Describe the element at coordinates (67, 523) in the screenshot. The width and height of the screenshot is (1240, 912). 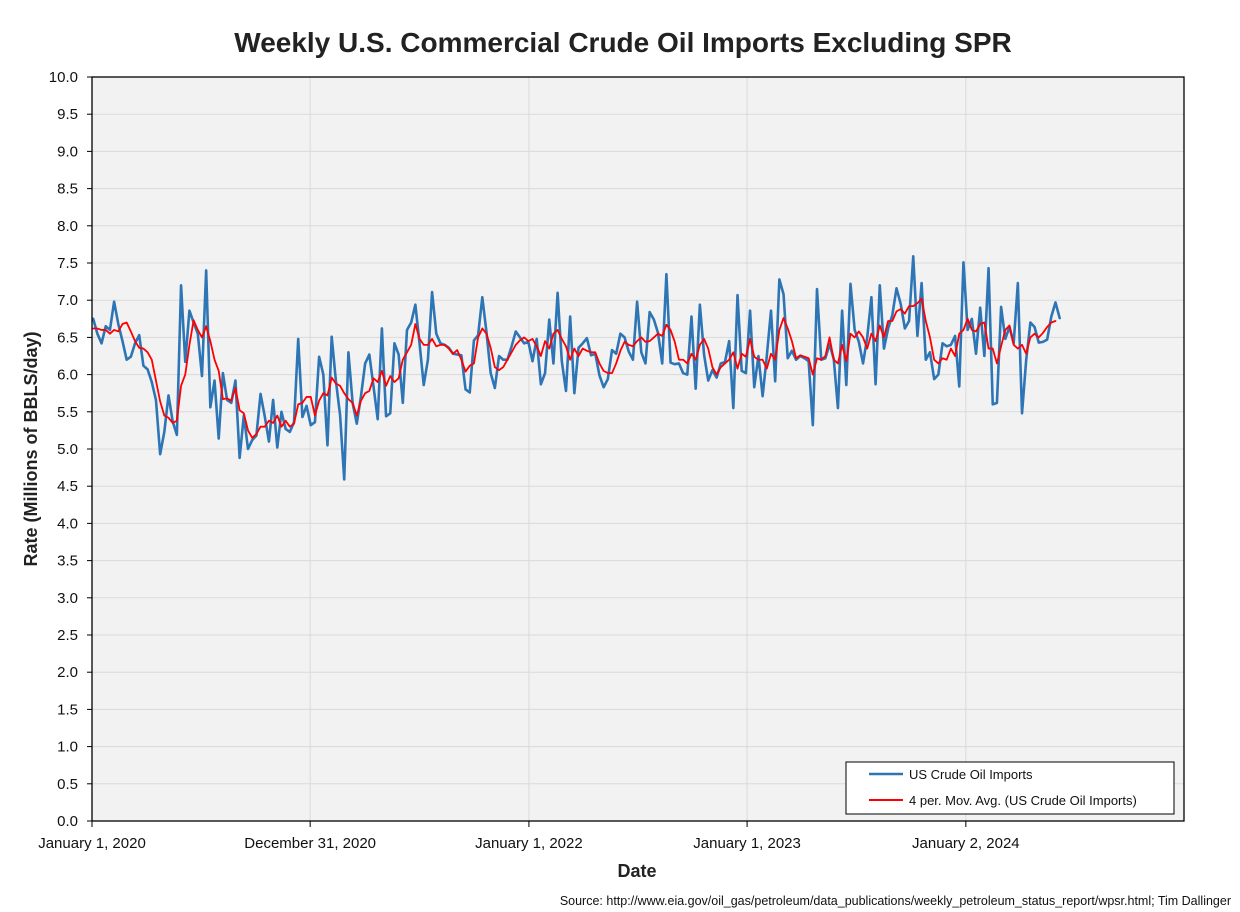
I see `y-tick-label: 4.0` at that location.